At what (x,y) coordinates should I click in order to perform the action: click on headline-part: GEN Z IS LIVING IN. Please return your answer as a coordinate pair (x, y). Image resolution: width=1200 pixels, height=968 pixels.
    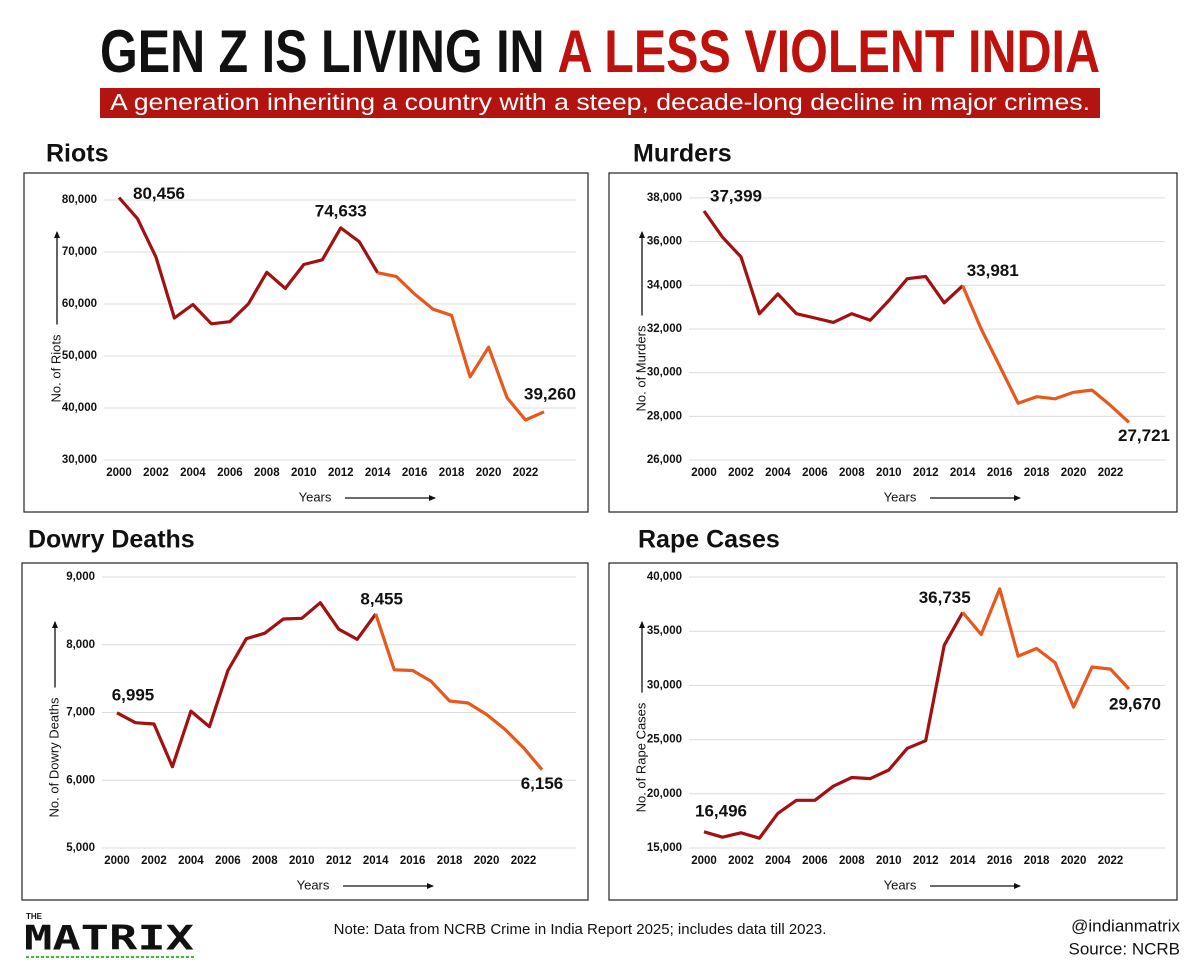
    Looking at the image, I should click on (322, 51).